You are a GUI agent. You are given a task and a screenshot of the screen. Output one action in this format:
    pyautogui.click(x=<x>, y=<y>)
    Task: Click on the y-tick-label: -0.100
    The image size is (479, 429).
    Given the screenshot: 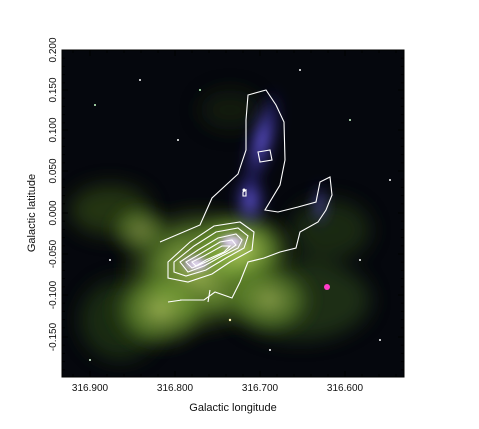 What is the action you would take?
    pyautogui.click(x=53, y=294)
    